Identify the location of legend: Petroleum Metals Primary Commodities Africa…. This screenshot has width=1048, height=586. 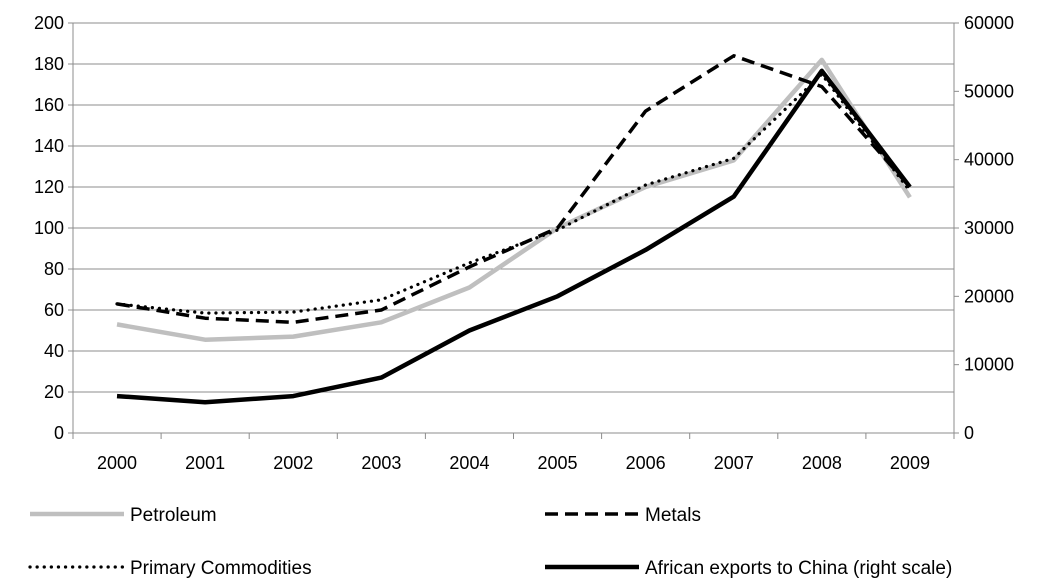
(490, 542).